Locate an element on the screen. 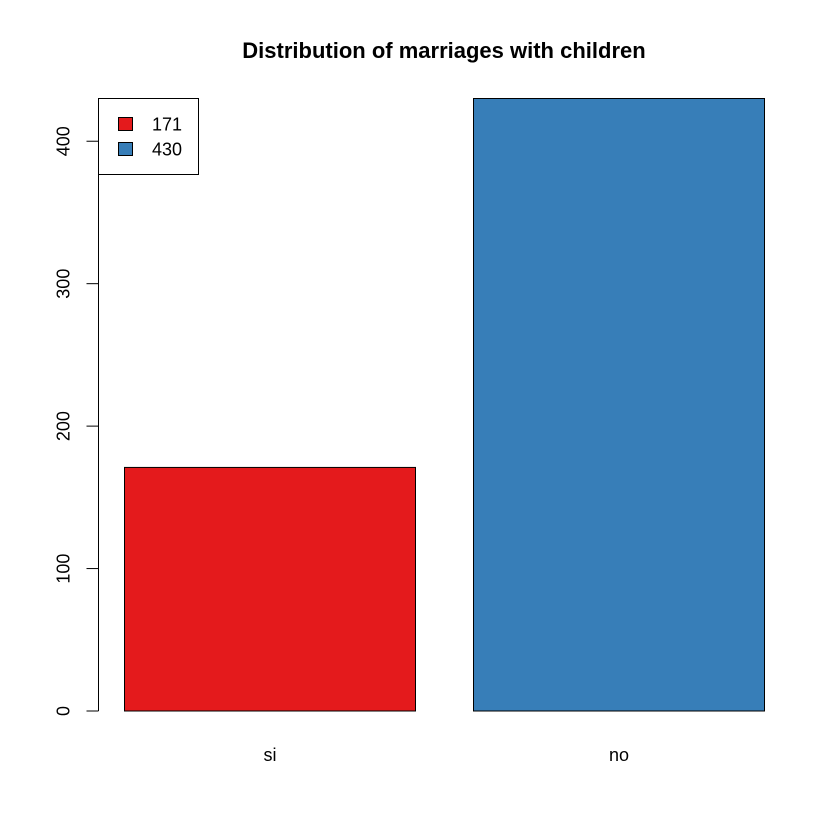 Image resolution: width=840 pixels, height=840 pixels. y-tick-label: 0 is located at coordinates (64, 711).